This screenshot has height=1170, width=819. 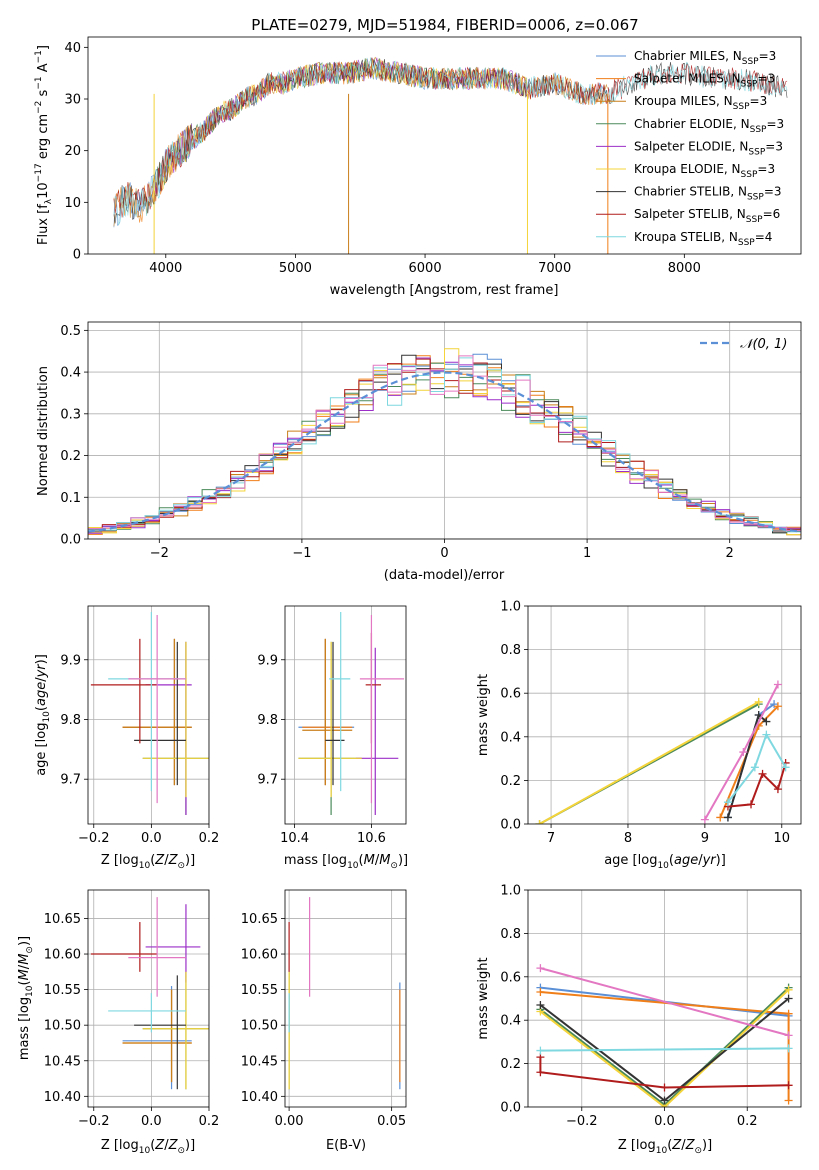 I want to click on y-axis-label-part: erg cm, so click(x=43, y=138).